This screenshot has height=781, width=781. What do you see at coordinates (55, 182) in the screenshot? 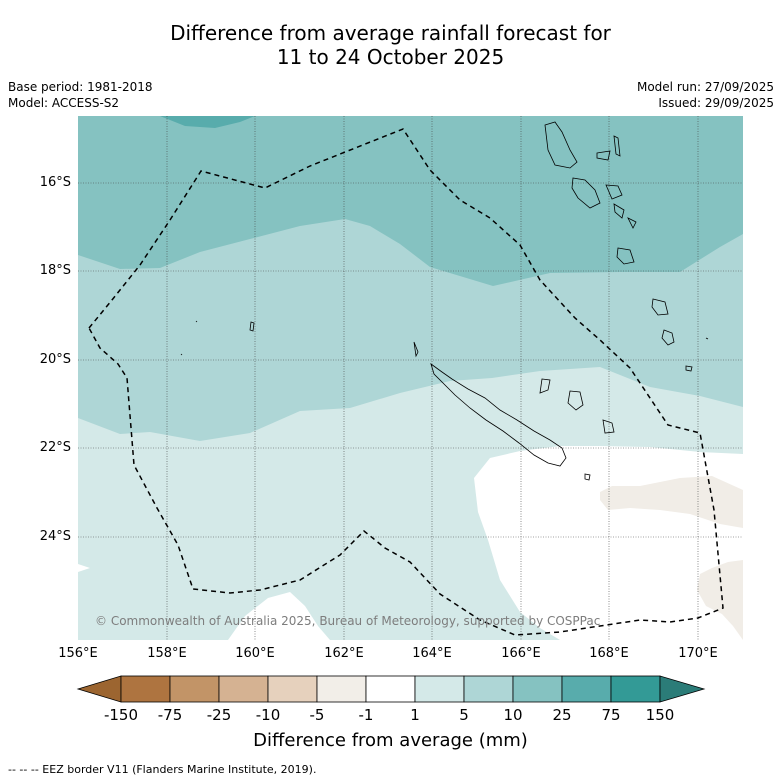
I see `lat-label-16s: 16°S` at bounding box center [55, 182].